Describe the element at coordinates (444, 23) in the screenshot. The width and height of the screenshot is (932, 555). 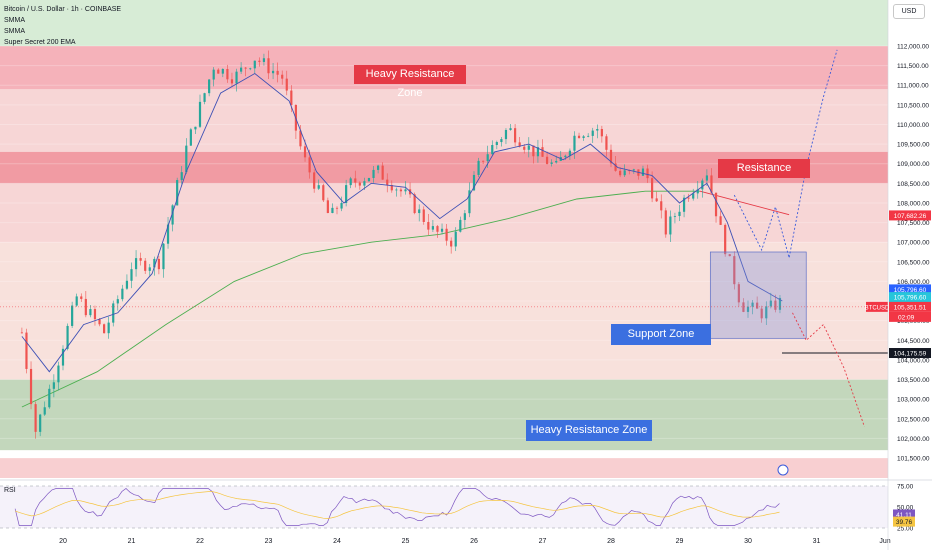
I see `top-green-band` at that location.